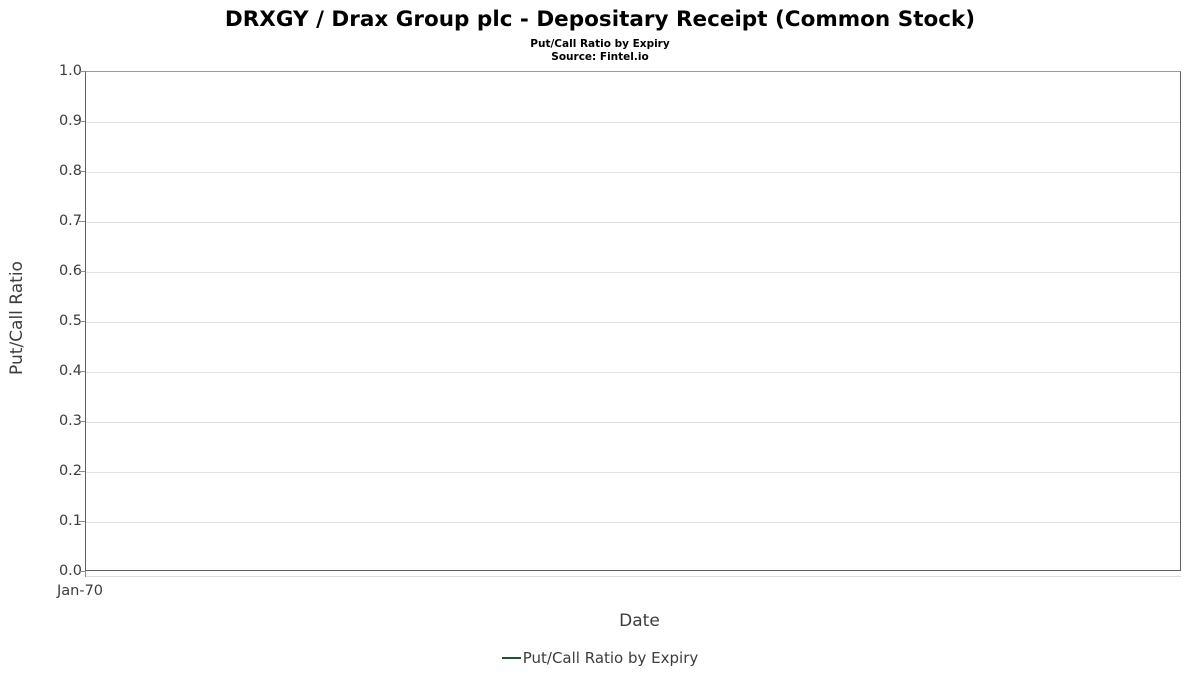 This screenshot has width=1200, height=675. I want to click on y-tick-mark-0.0, so click(82, 572).